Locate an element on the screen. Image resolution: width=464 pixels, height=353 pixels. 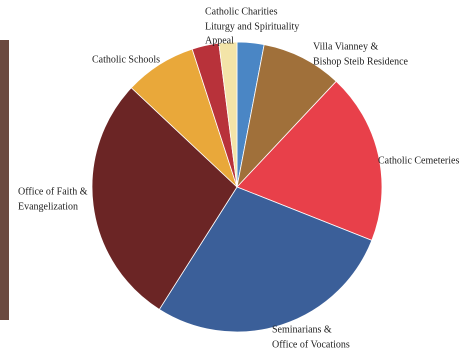
background-photo-edge is located at coordinates (4, 180).